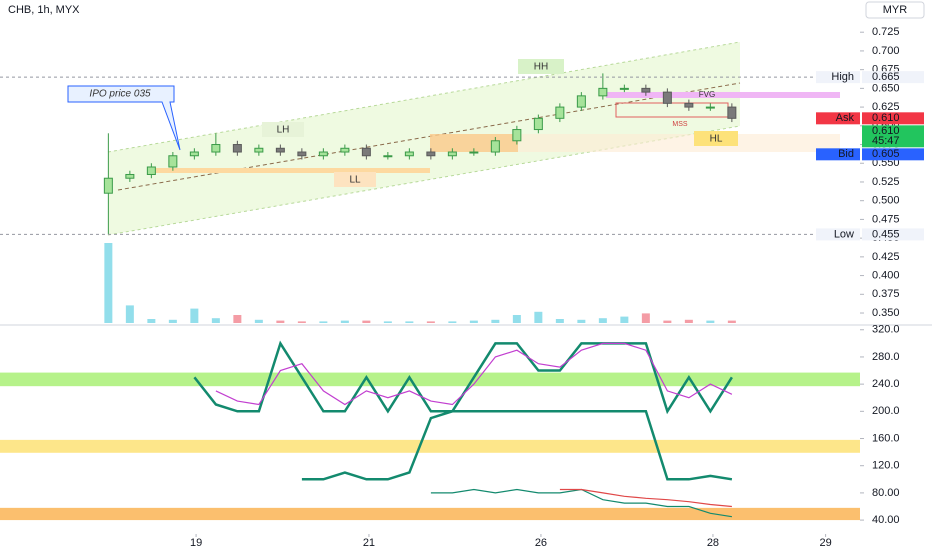  Describe the element at coordinates (424, 97) in the screenshot. I see `channel-top` at that location.